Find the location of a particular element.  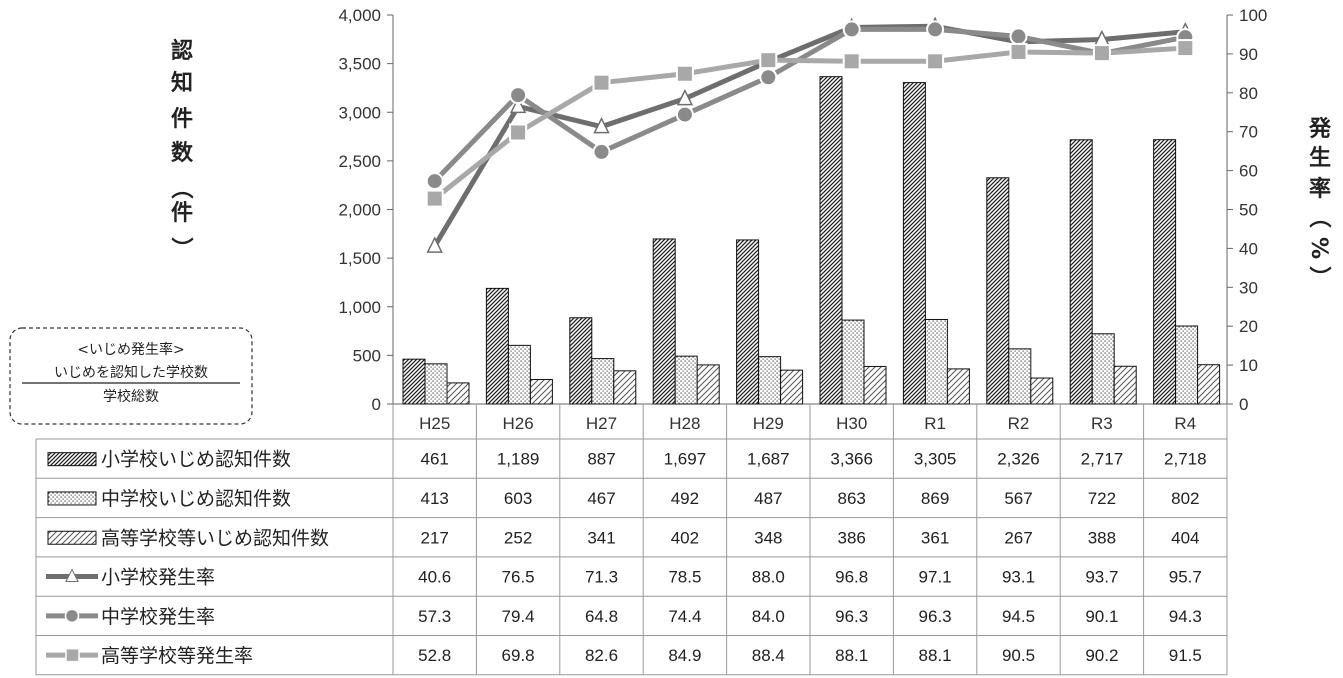

y-axis-right-label-char: （ is located at coordinates (1318, 217).